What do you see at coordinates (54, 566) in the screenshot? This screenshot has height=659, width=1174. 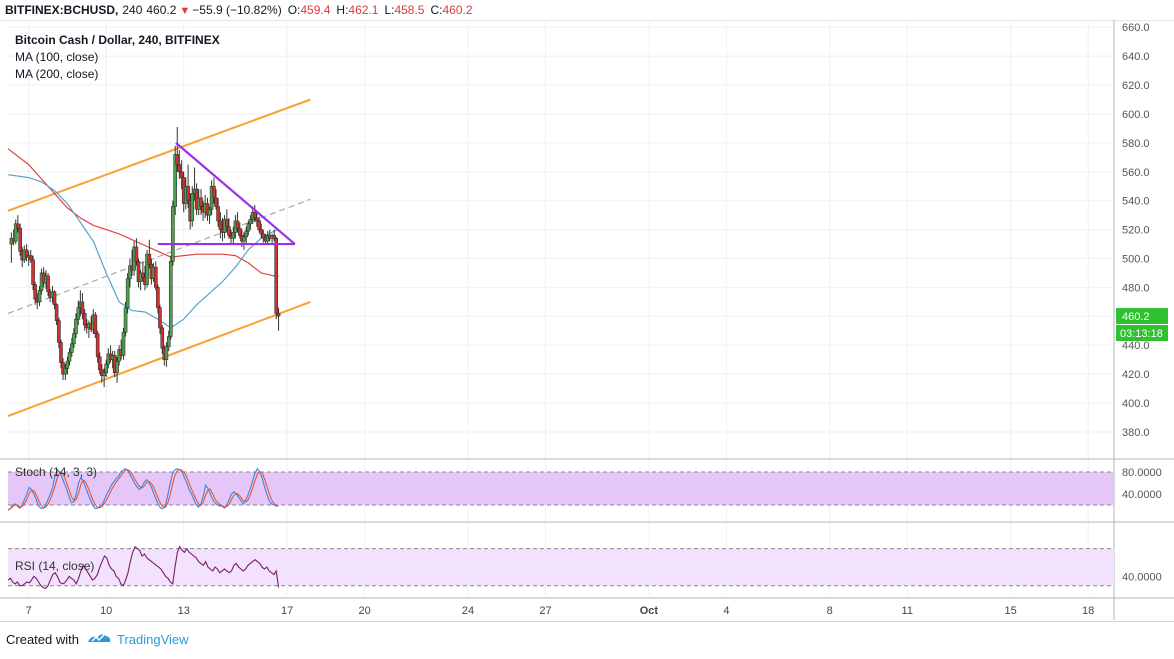 I see `rsi-title: RSI (14, close)` at bounding box center [54, 566].